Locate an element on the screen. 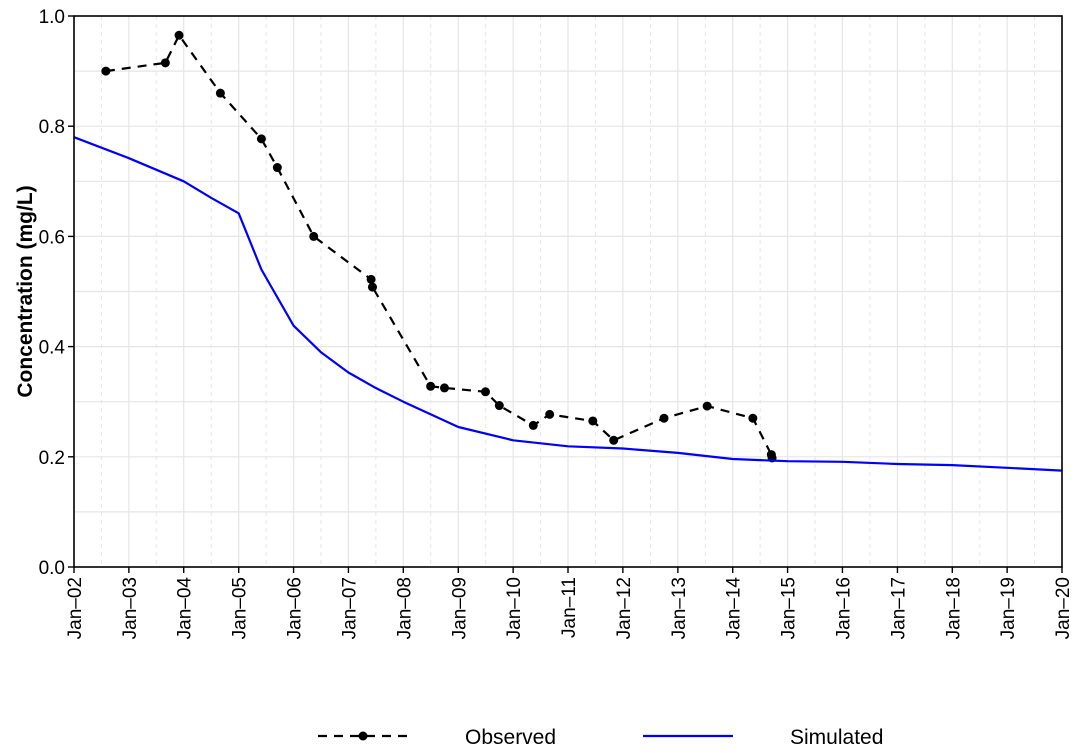 The image size is (1081, 753). legend: Observed Simulated is located at coordinates (600, 737).